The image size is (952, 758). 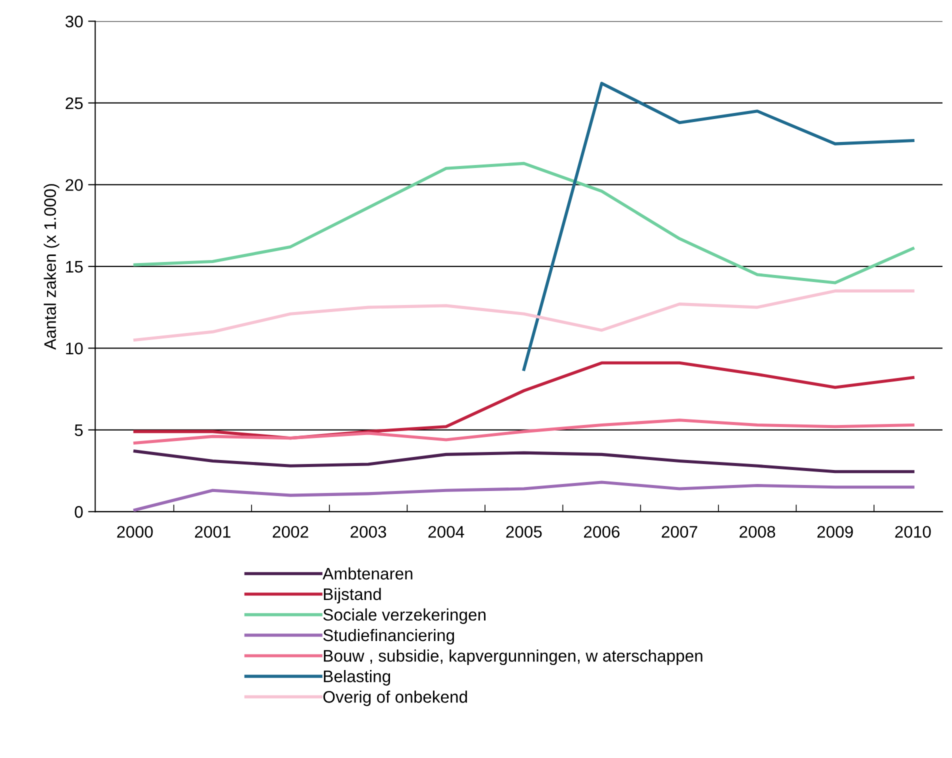 I want to click on legend-label: Belasting, so click(x=357, y=678).